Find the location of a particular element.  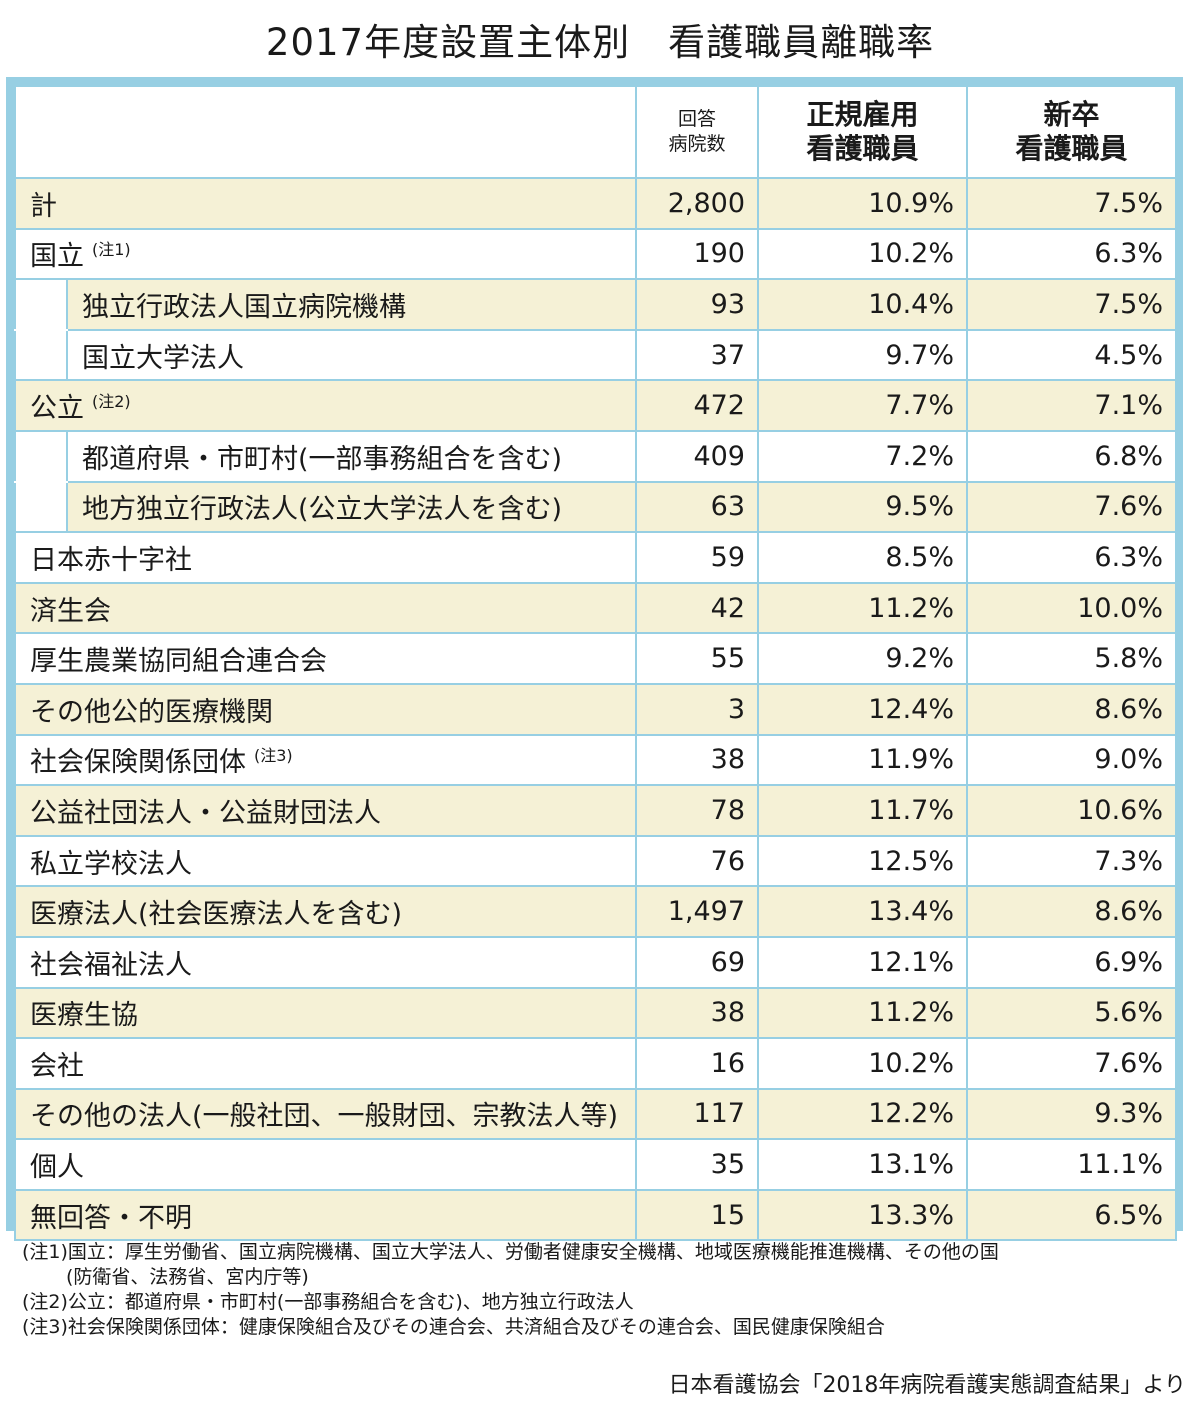

row-label: 独立行政法人国立病院機構 is located at coordinates (351, 304).